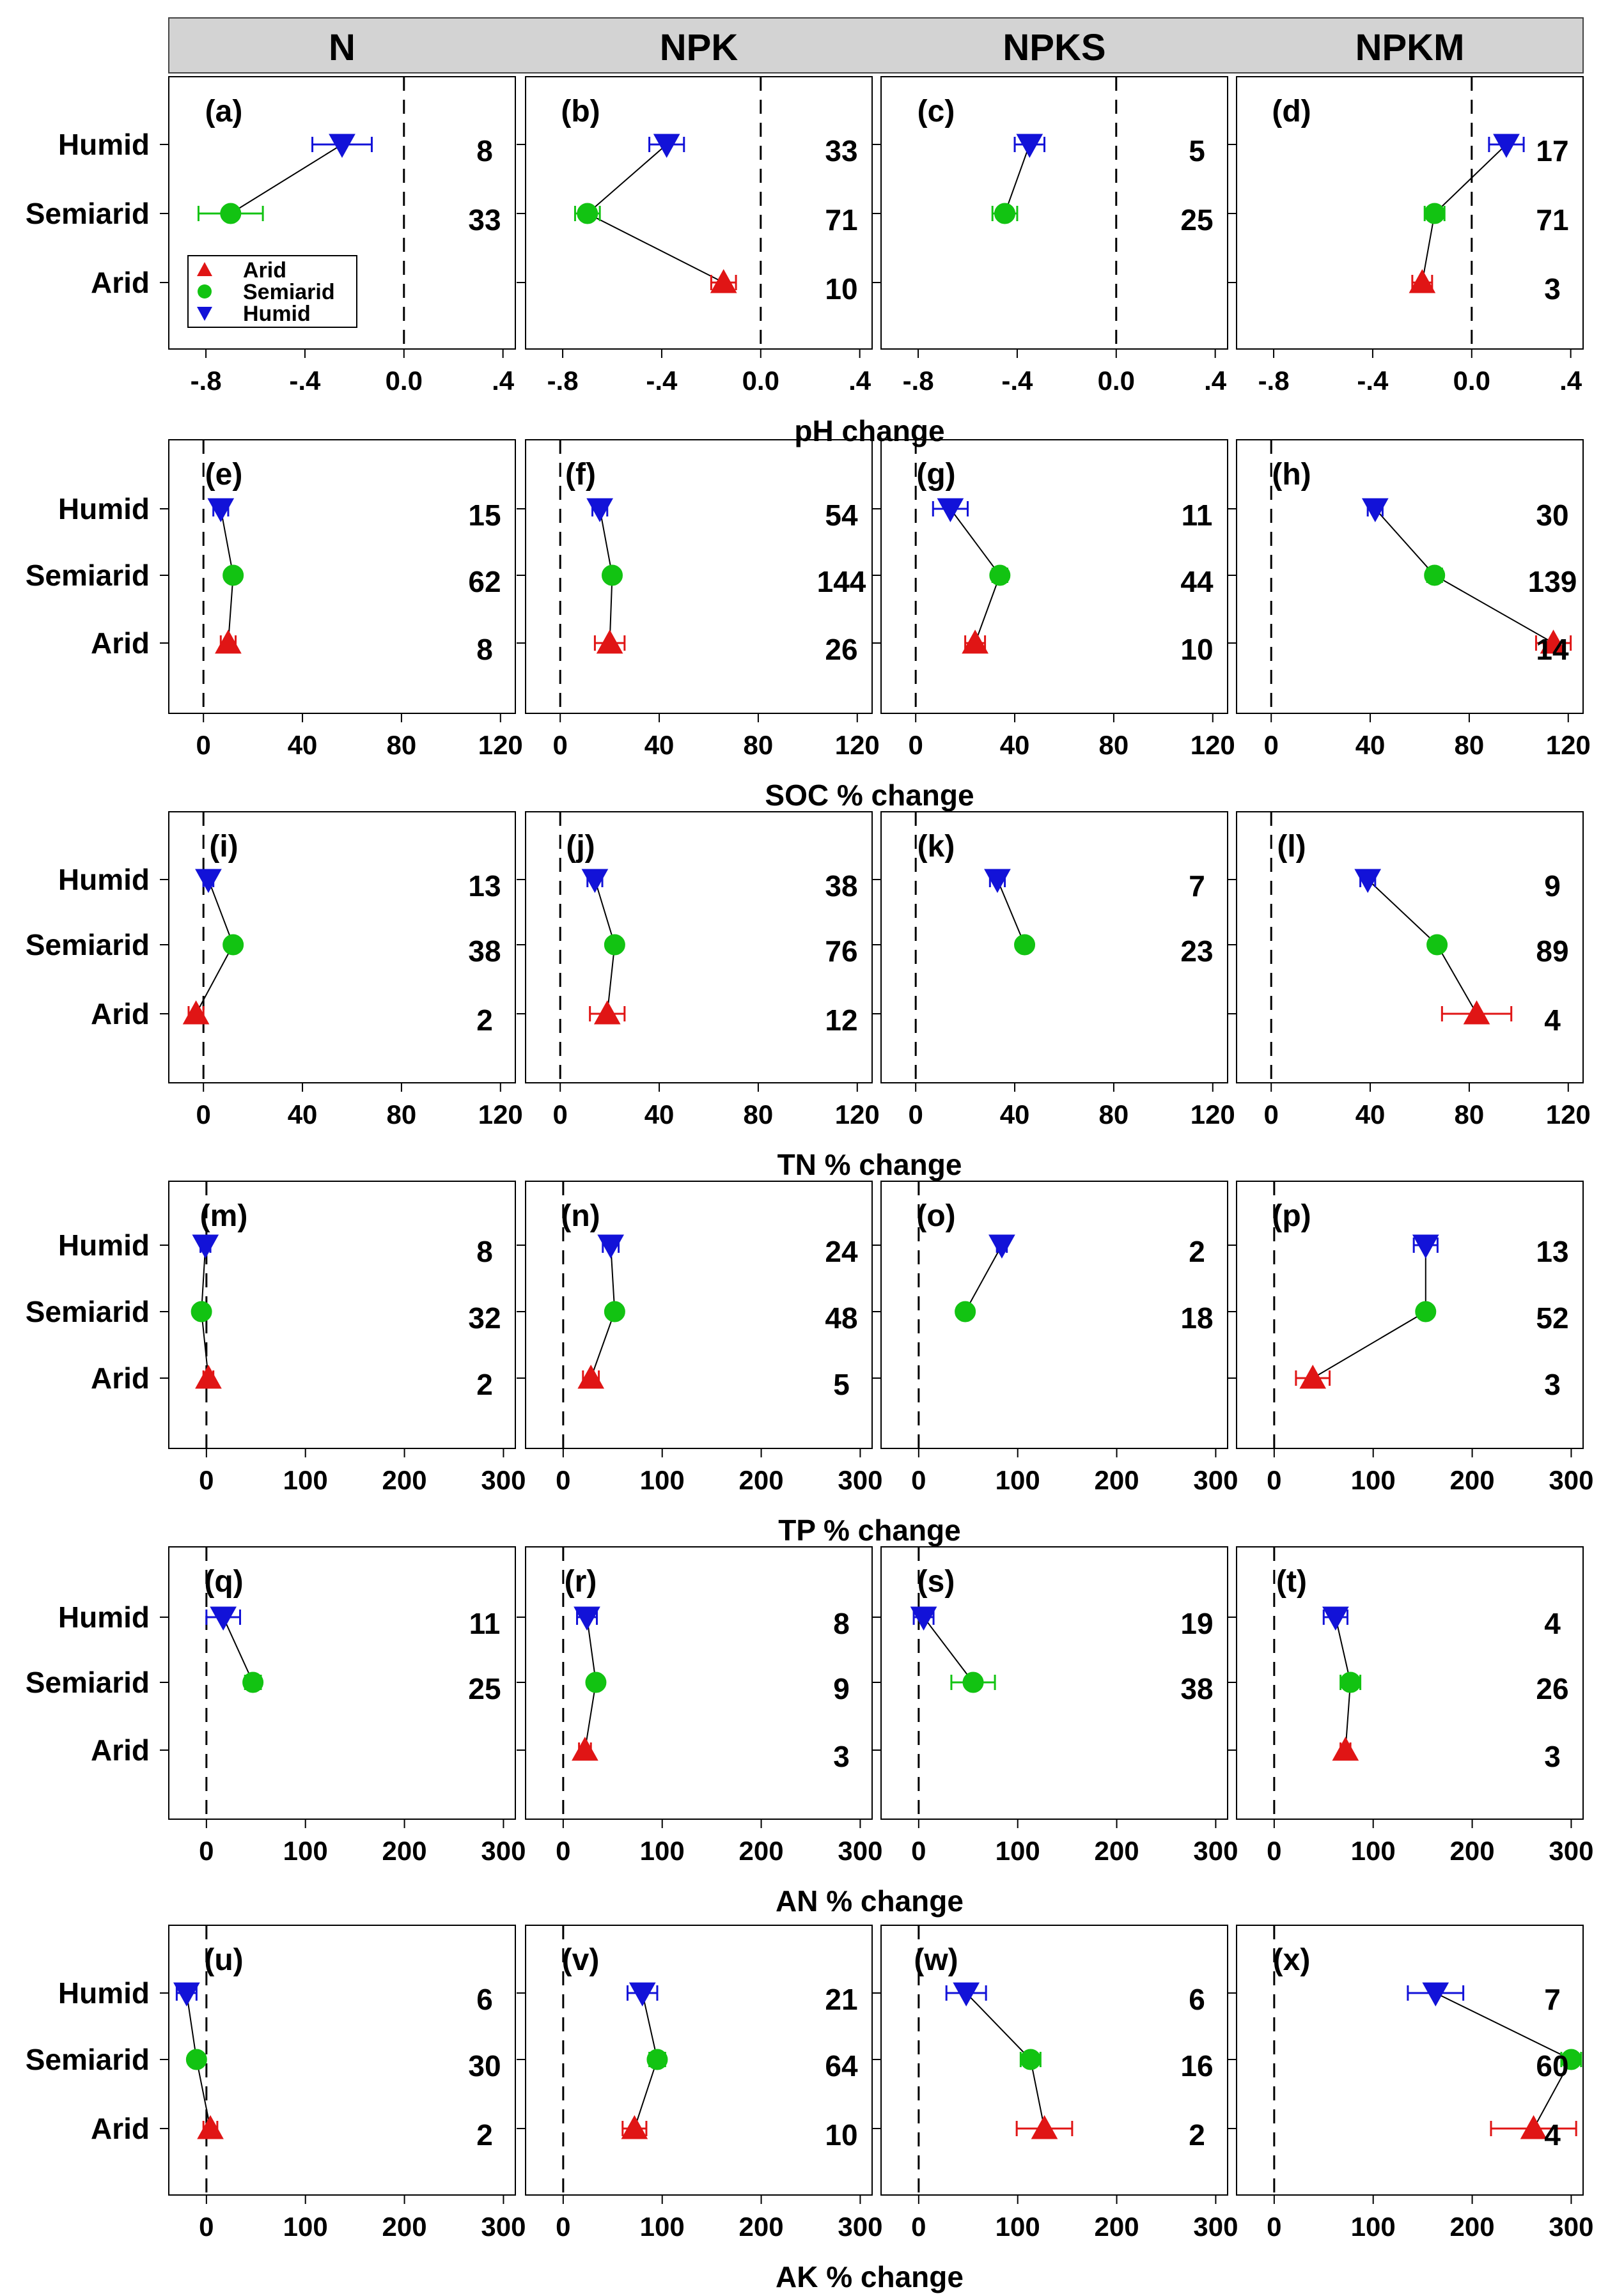 This screenshot has width=1601, height=2296. What do you see at coordinates (580, 111) in the screenshot?
I see `panel-label: (b)` at bounding box center [580, 111].